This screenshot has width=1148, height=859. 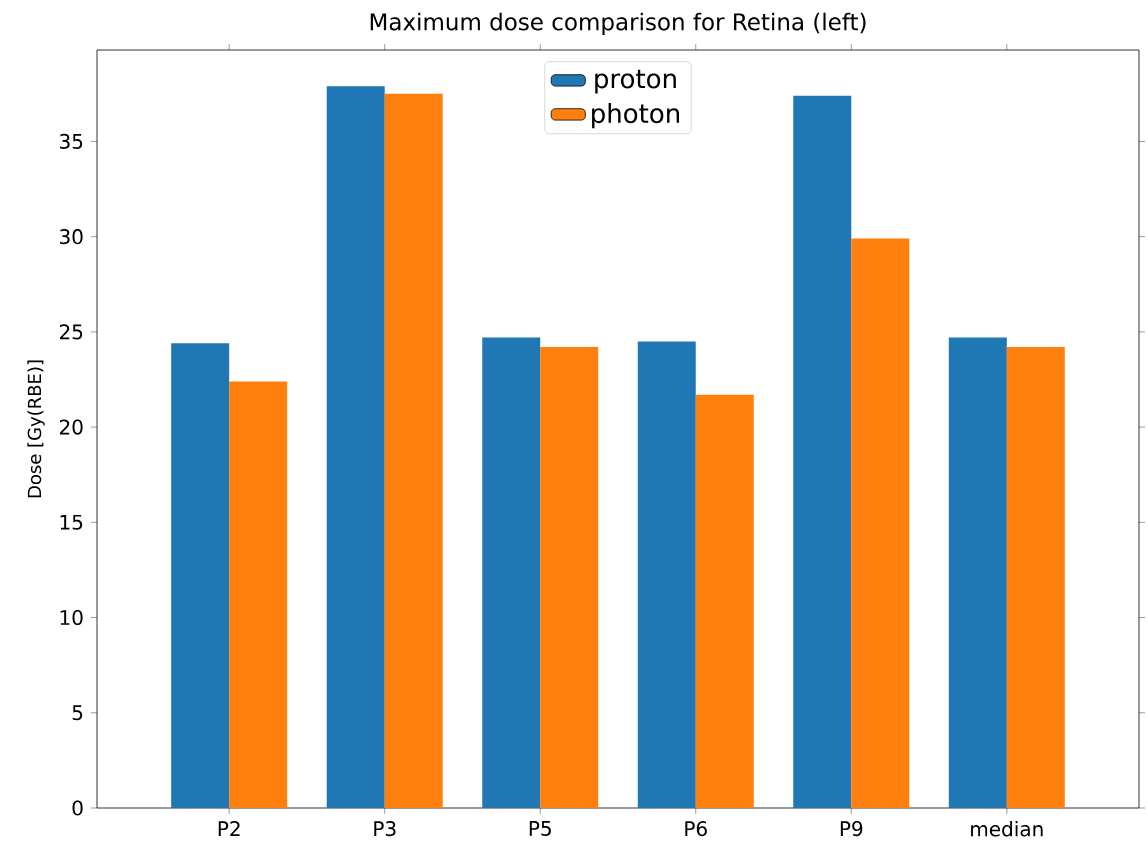 I want to click on y-tick-label: 5, so click(x=77, y=713).